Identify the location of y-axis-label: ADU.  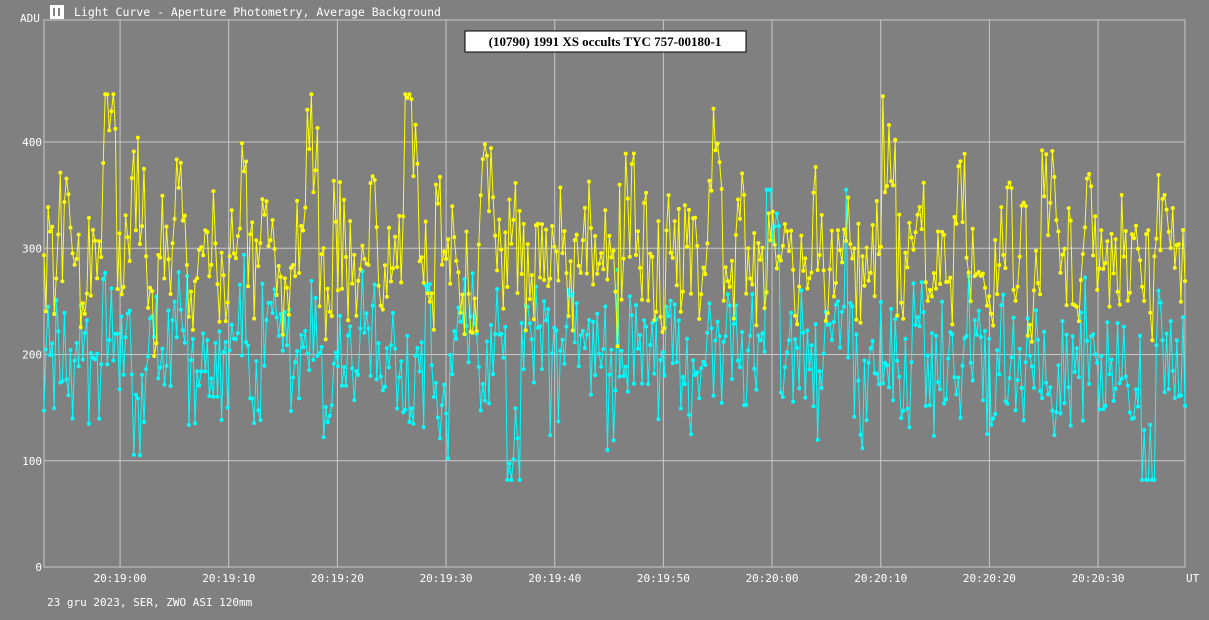
(30, 18).